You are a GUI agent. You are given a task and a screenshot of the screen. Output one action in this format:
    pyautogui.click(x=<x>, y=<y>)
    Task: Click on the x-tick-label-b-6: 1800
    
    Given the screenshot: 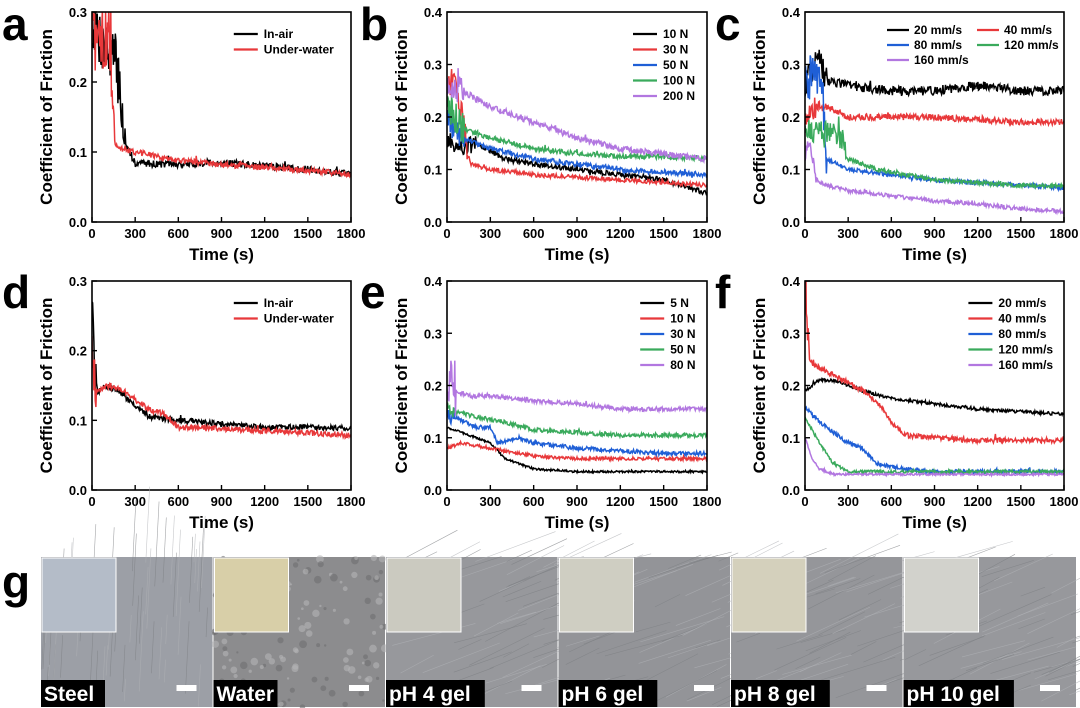 What is the action you would take?
    pyautogui.click(x=707, y=233)
    